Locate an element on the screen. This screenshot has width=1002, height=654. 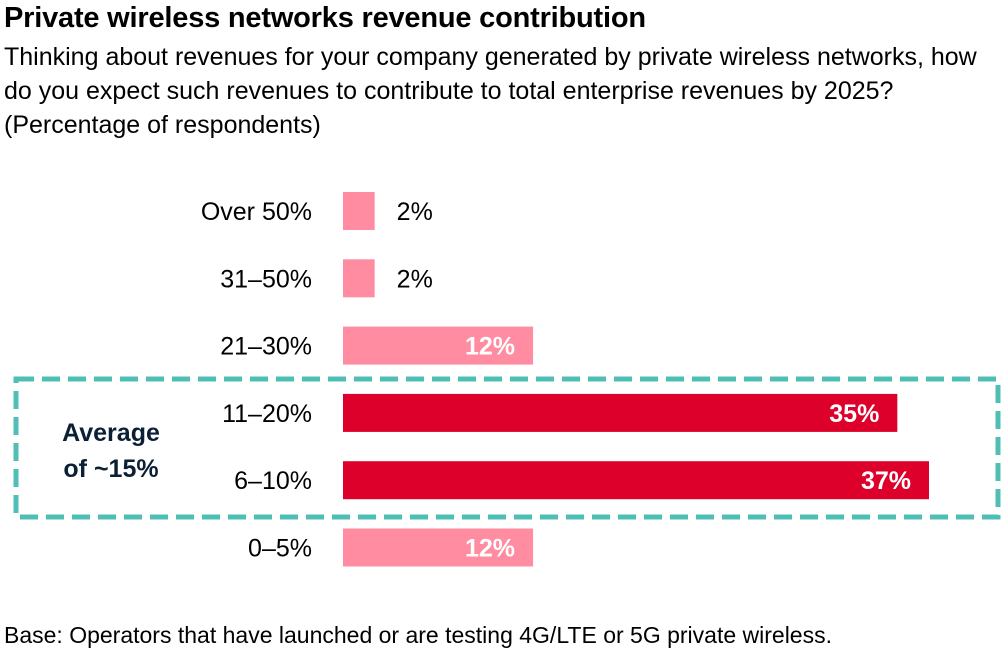
category-label: 6–10% is located at coordinates (273, 481).